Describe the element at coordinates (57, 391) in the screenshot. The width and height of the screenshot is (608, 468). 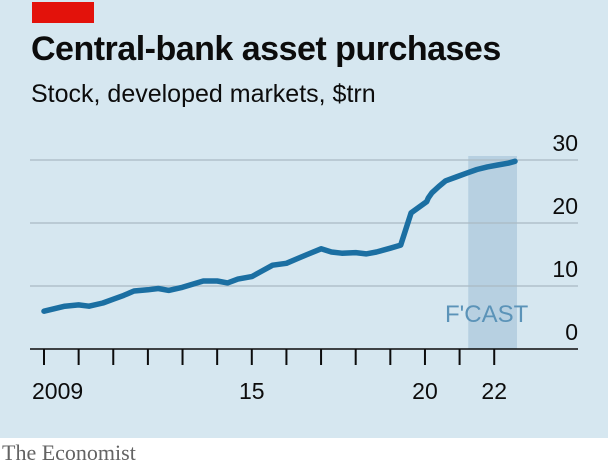
I see `x-tick-label-2009: 2009` at that location.